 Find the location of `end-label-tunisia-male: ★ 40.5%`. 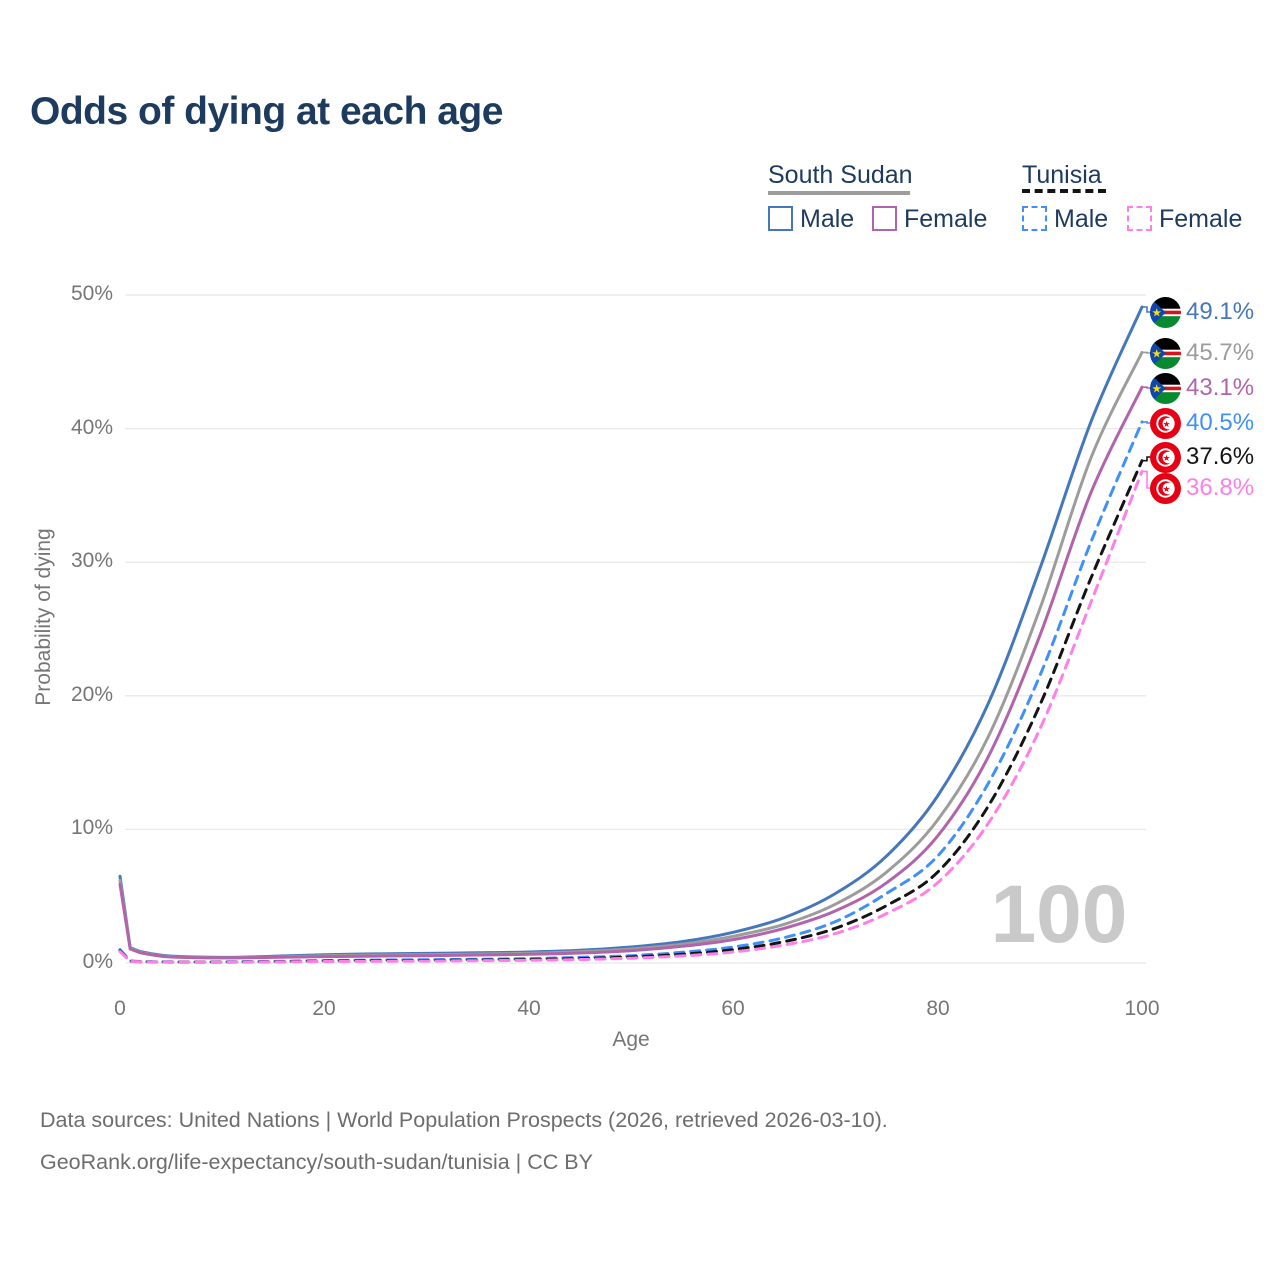

end-label-tunisia-male: ★ 40.5% is located at coordinates (1202, 423).